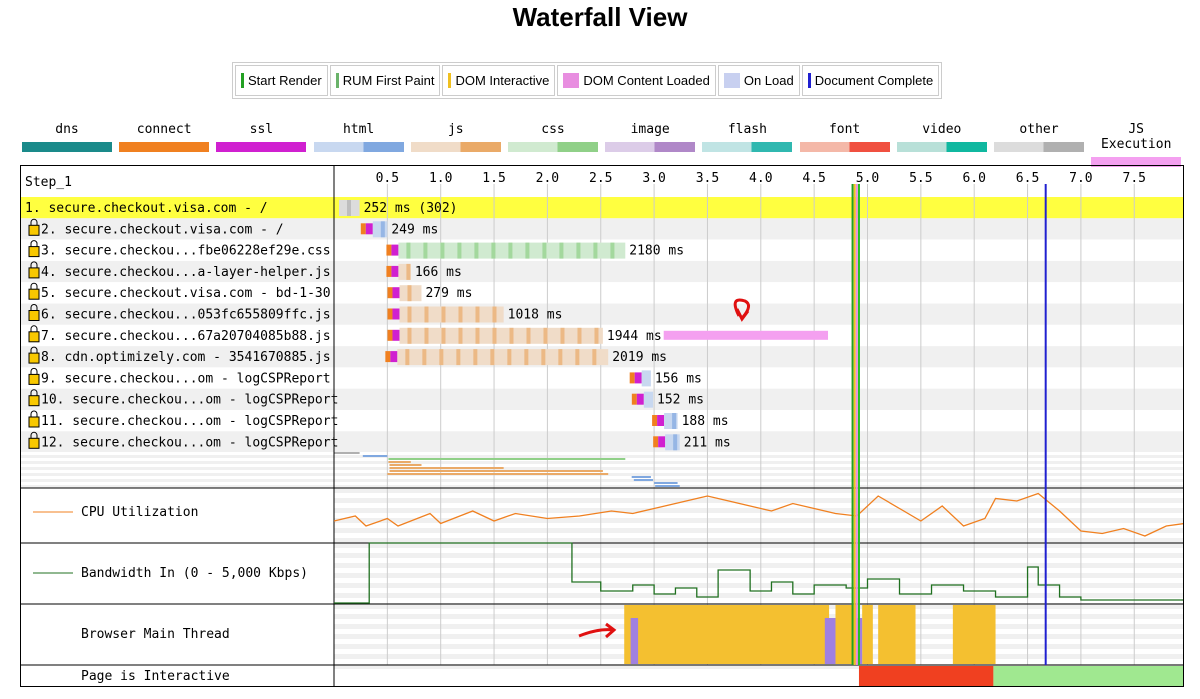 The width and height of the screenshot is (1200, 699). Describe the element at coordinates (547, 178) in the screenshot. I see `axis-tick-label: 2.0` at that location.